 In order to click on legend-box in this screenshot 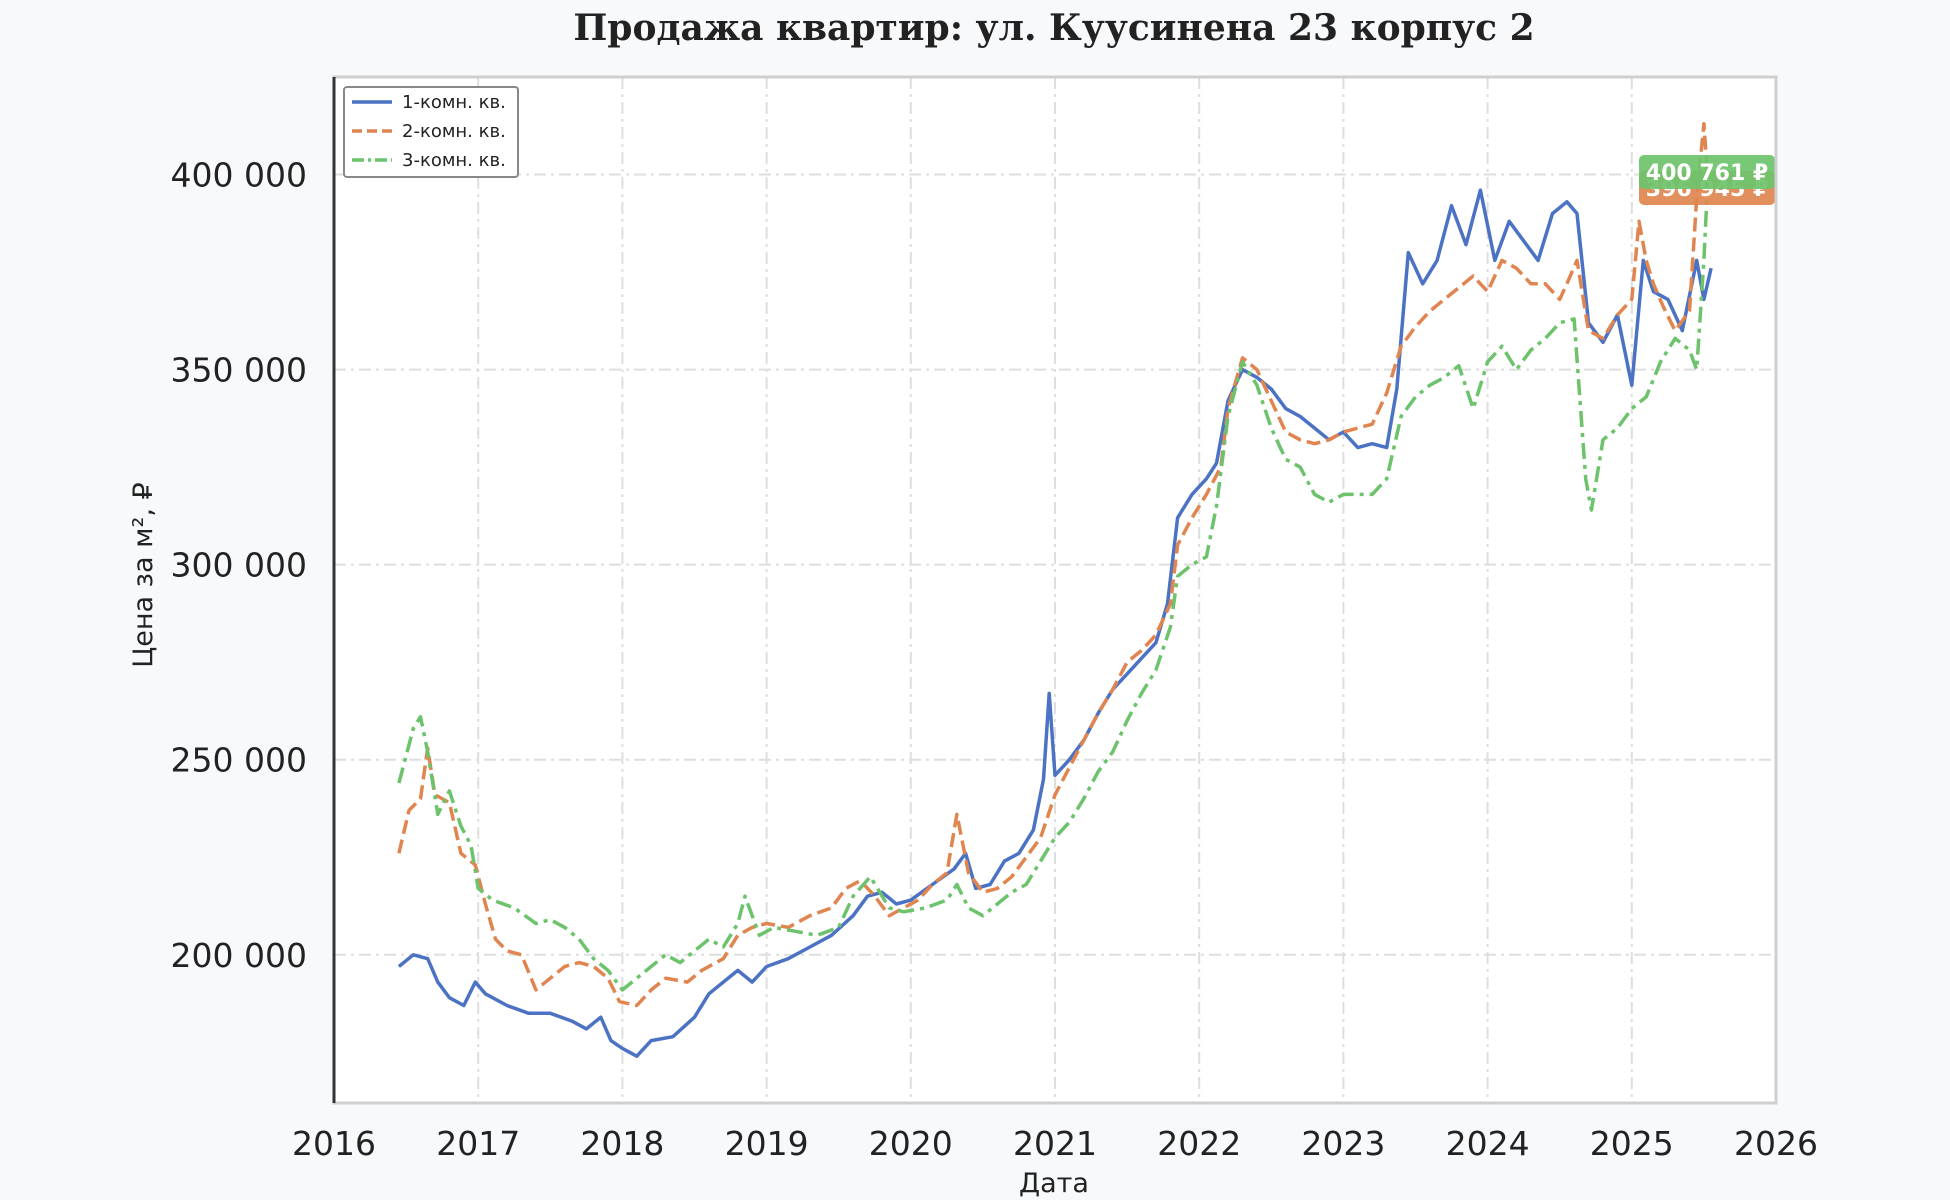, I will do `click(431, 132)`.